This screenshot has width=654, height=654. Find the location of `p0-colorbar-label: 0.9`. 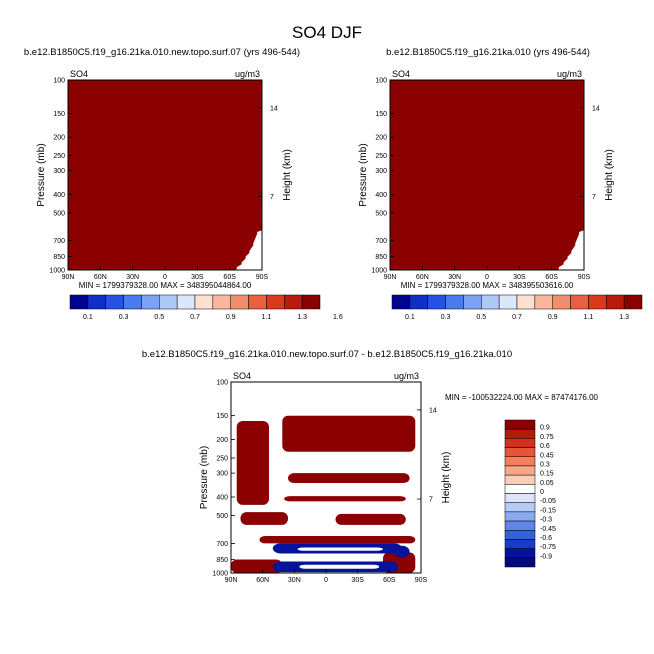

p0-colorbar-label: 0.9 is located at coordinates (231, 317).